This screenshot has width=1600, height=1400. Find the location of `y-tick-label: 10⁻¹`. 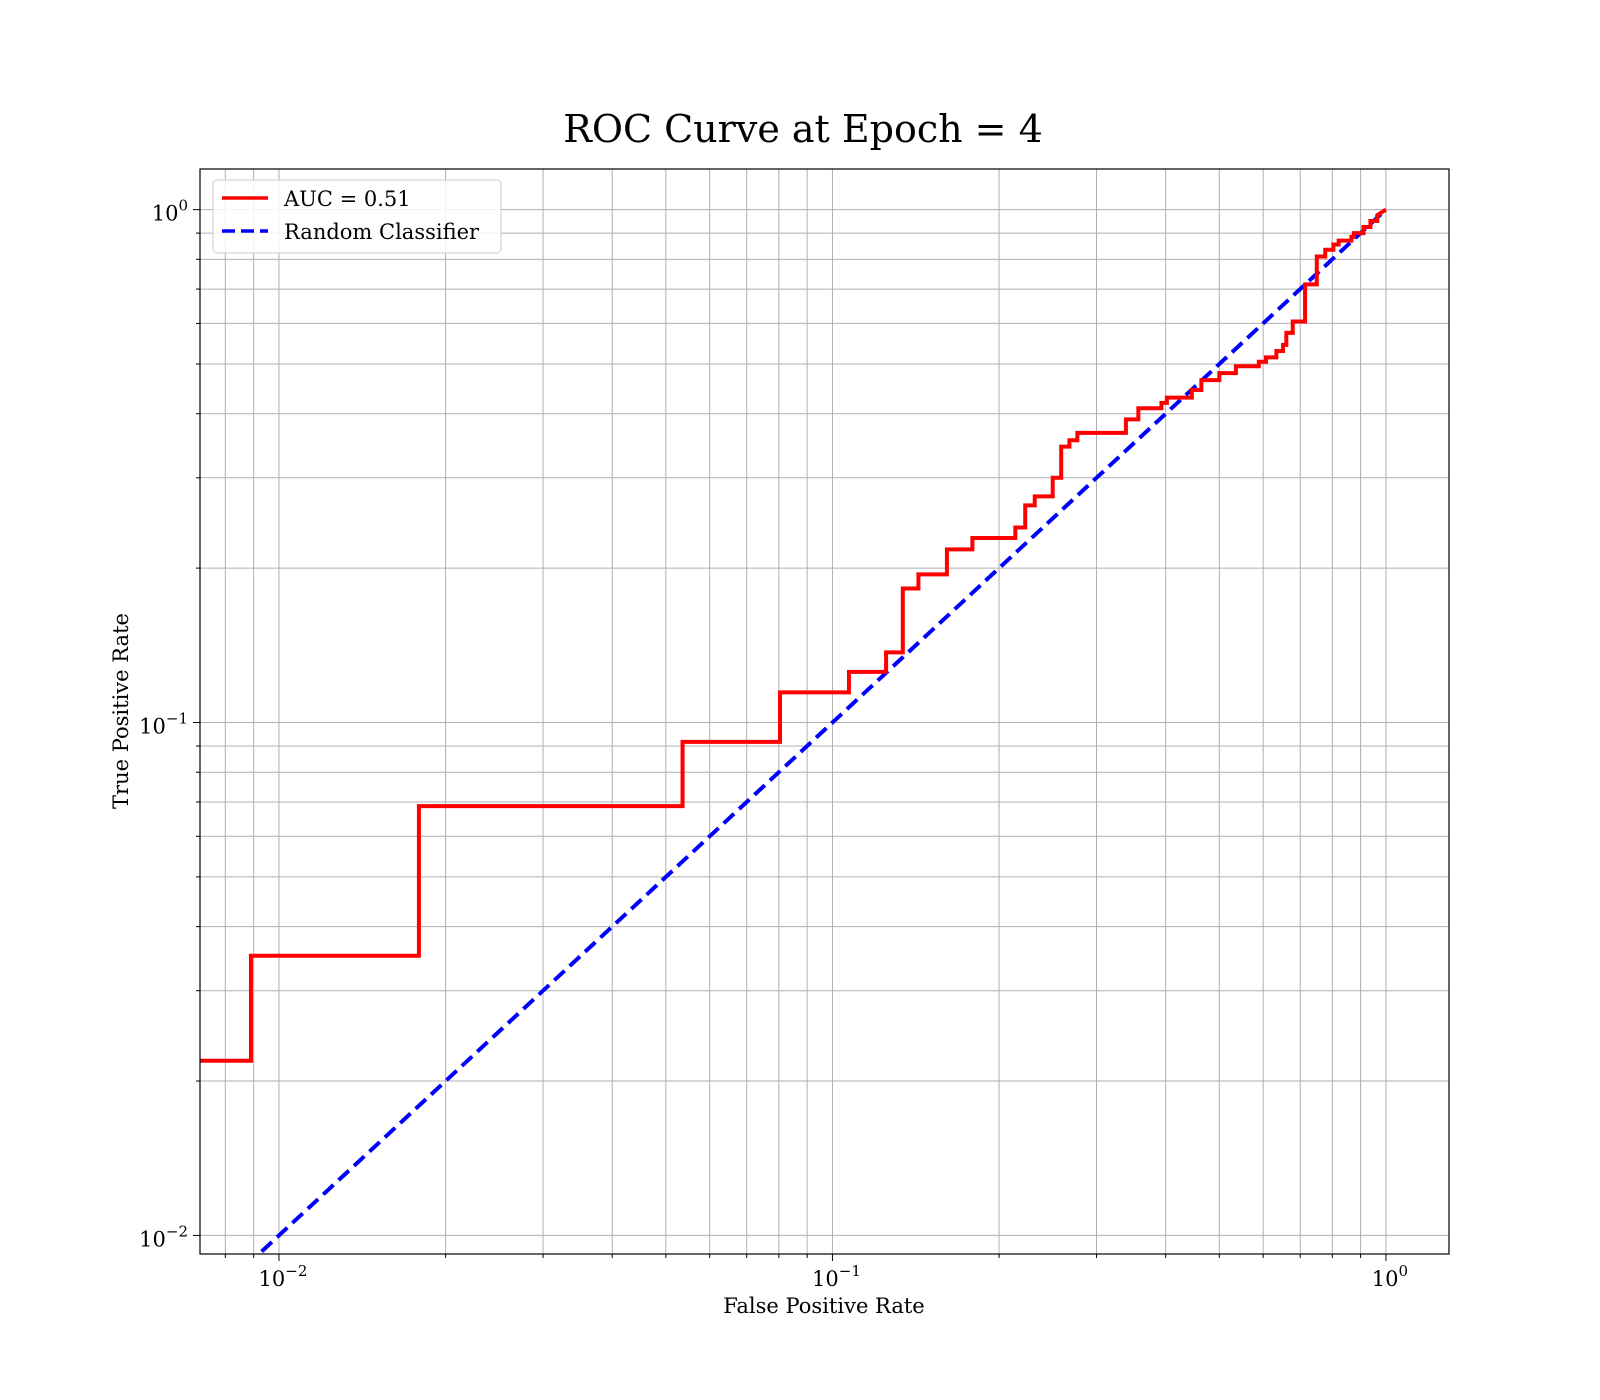

y-tick-label: 10⁻¹ is located at coordinates (163, 724).